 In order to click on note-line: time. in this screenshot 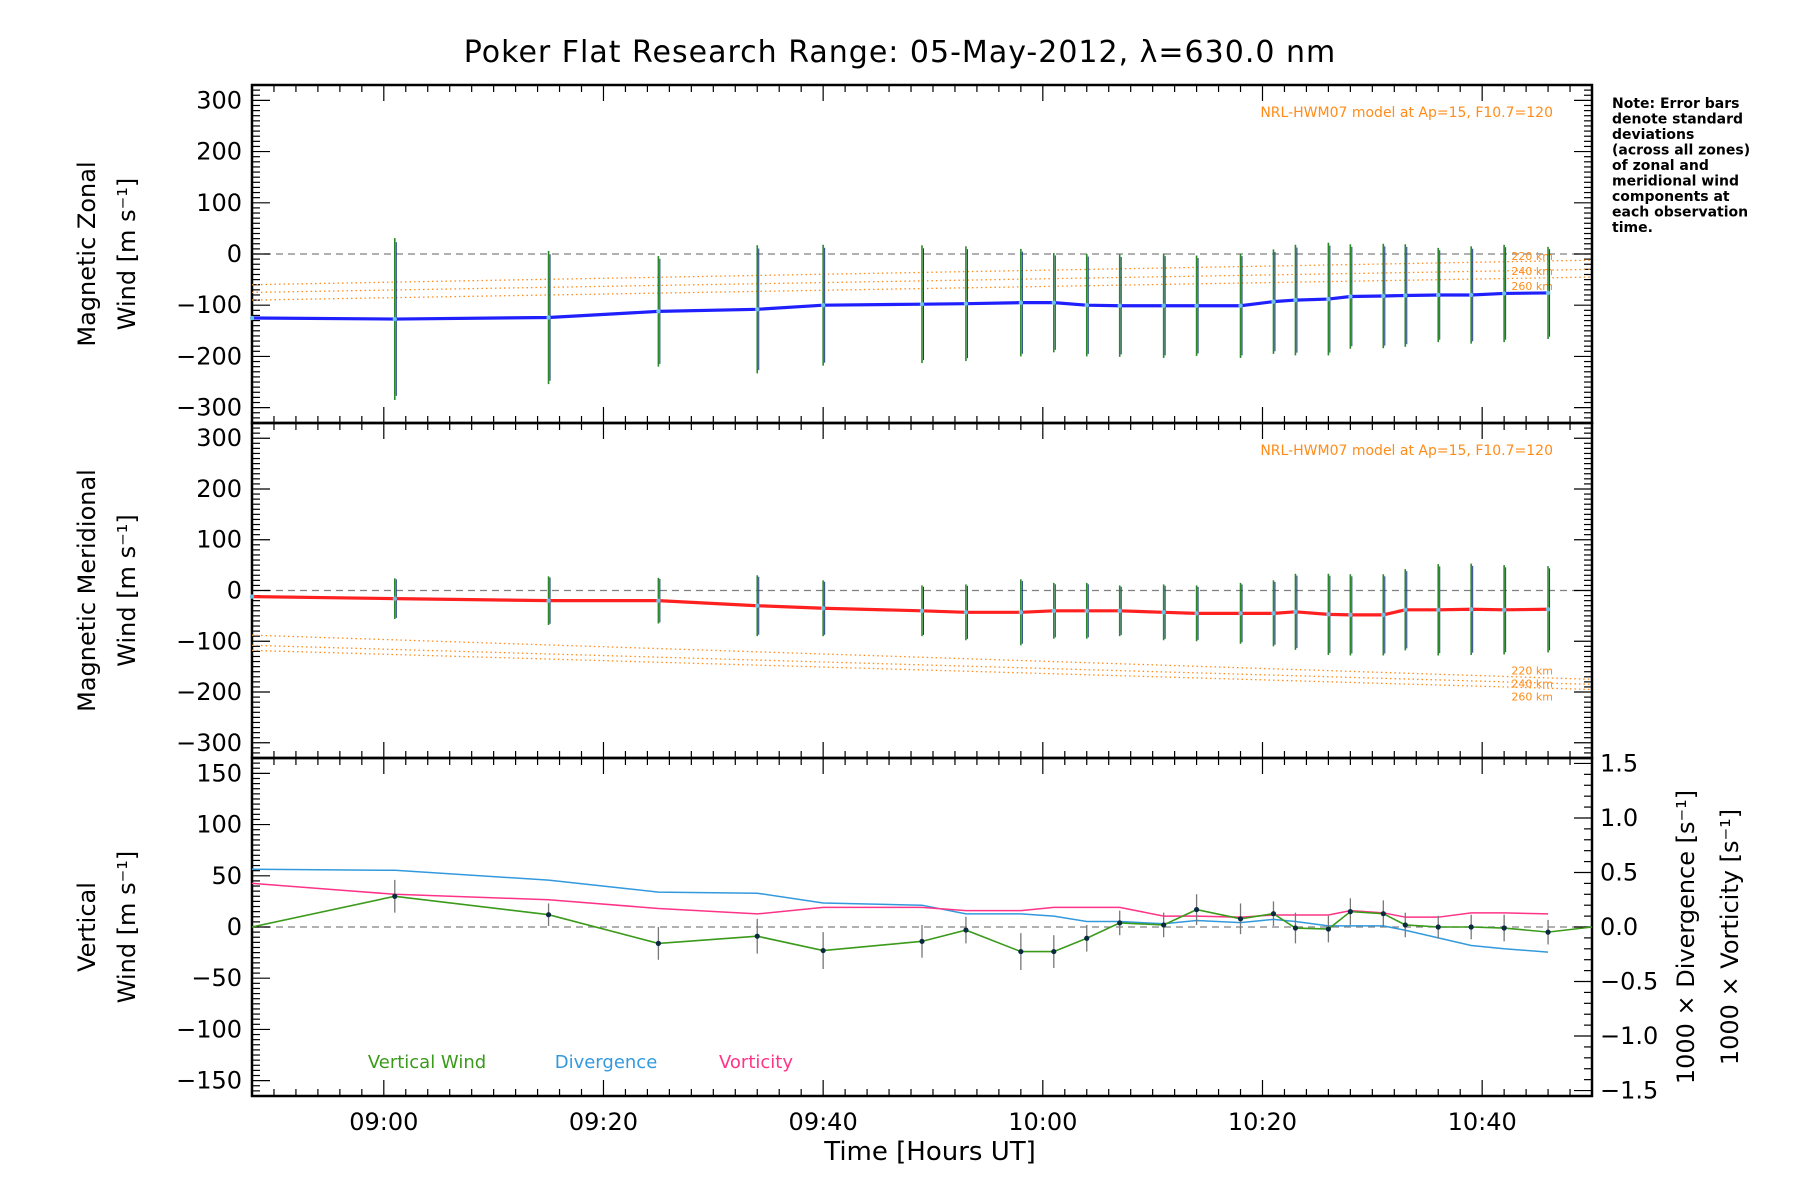, I will do `click(1632, 228)`.